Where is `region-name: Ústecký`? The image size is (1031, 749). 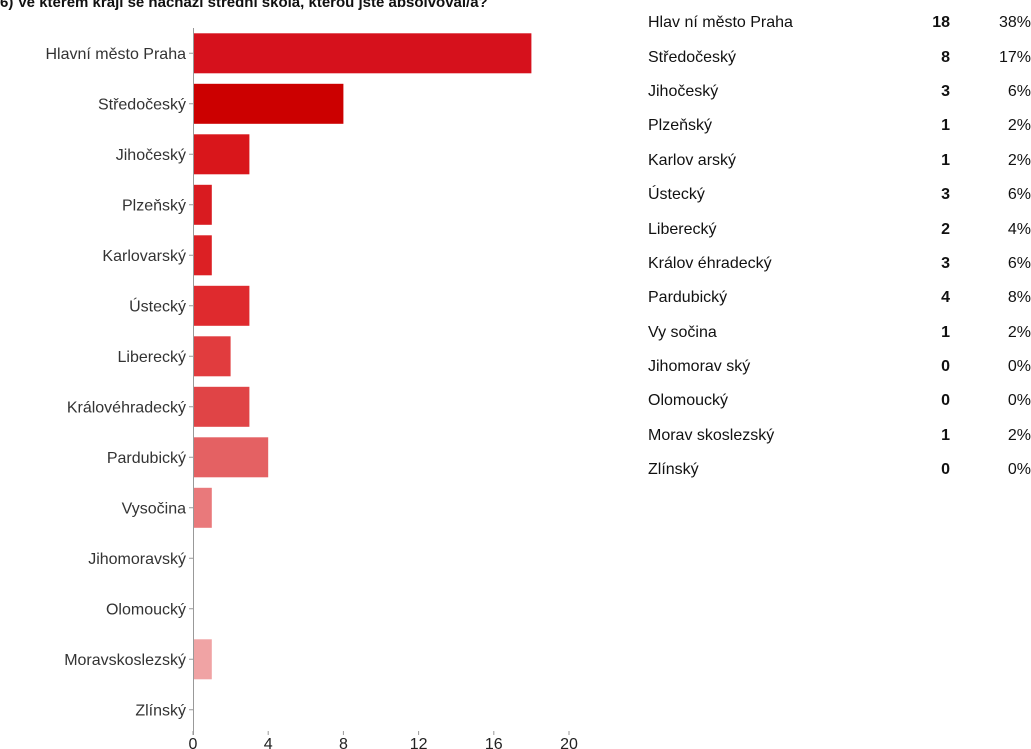 region-name: Ústecký is located at coordinates (676, 195).